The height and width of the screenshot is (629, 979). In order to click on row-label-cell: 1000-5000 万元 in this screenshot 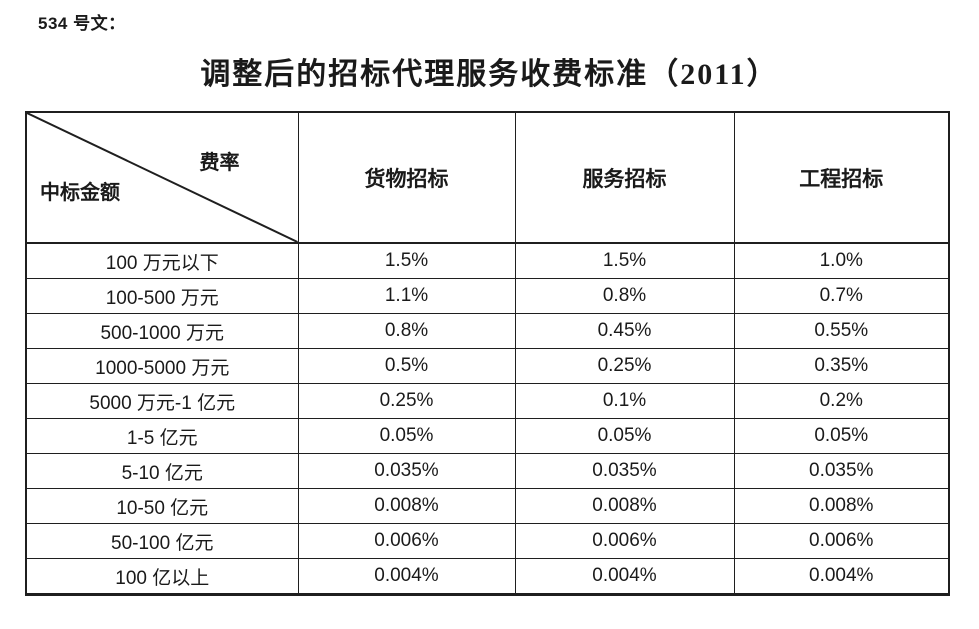, I will do `click(162, 366)`.